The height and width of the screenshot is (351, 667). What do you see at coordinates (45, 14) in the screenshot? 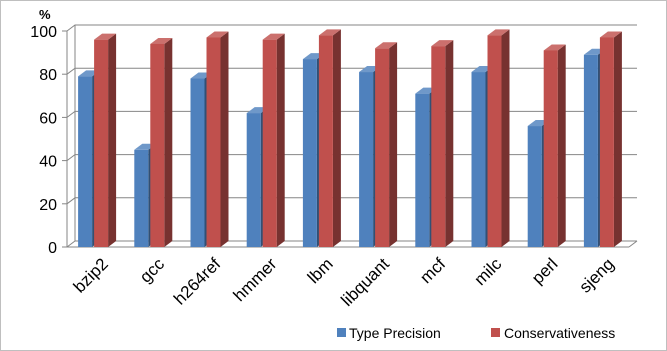
I see `y-unit-label: %` at bounding box center [45, 14].